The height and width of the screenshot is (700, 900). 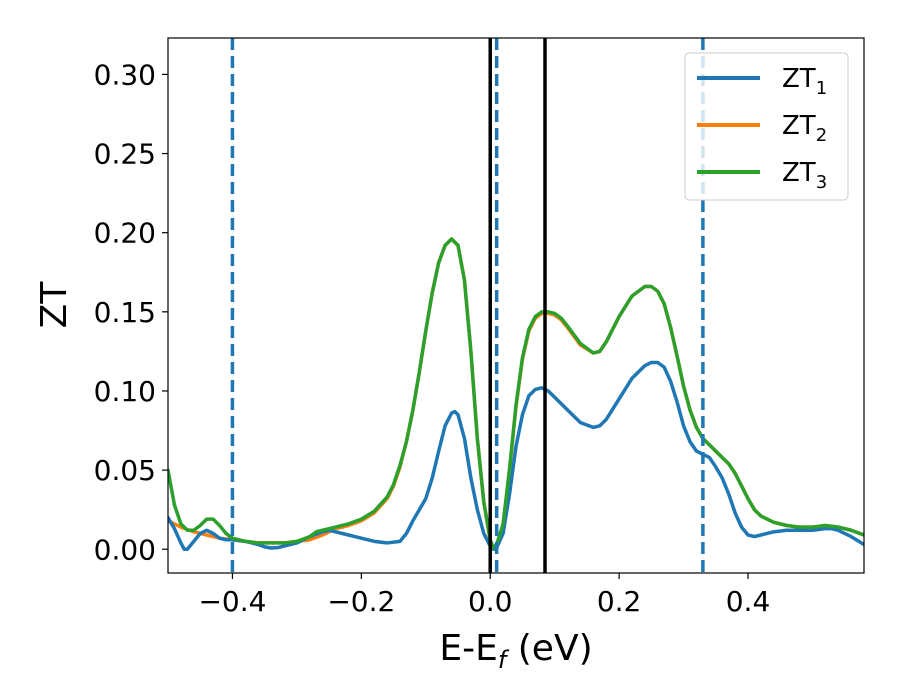 I want to click on legend-label-zt3: ZT3, so click(x=804, y=175).